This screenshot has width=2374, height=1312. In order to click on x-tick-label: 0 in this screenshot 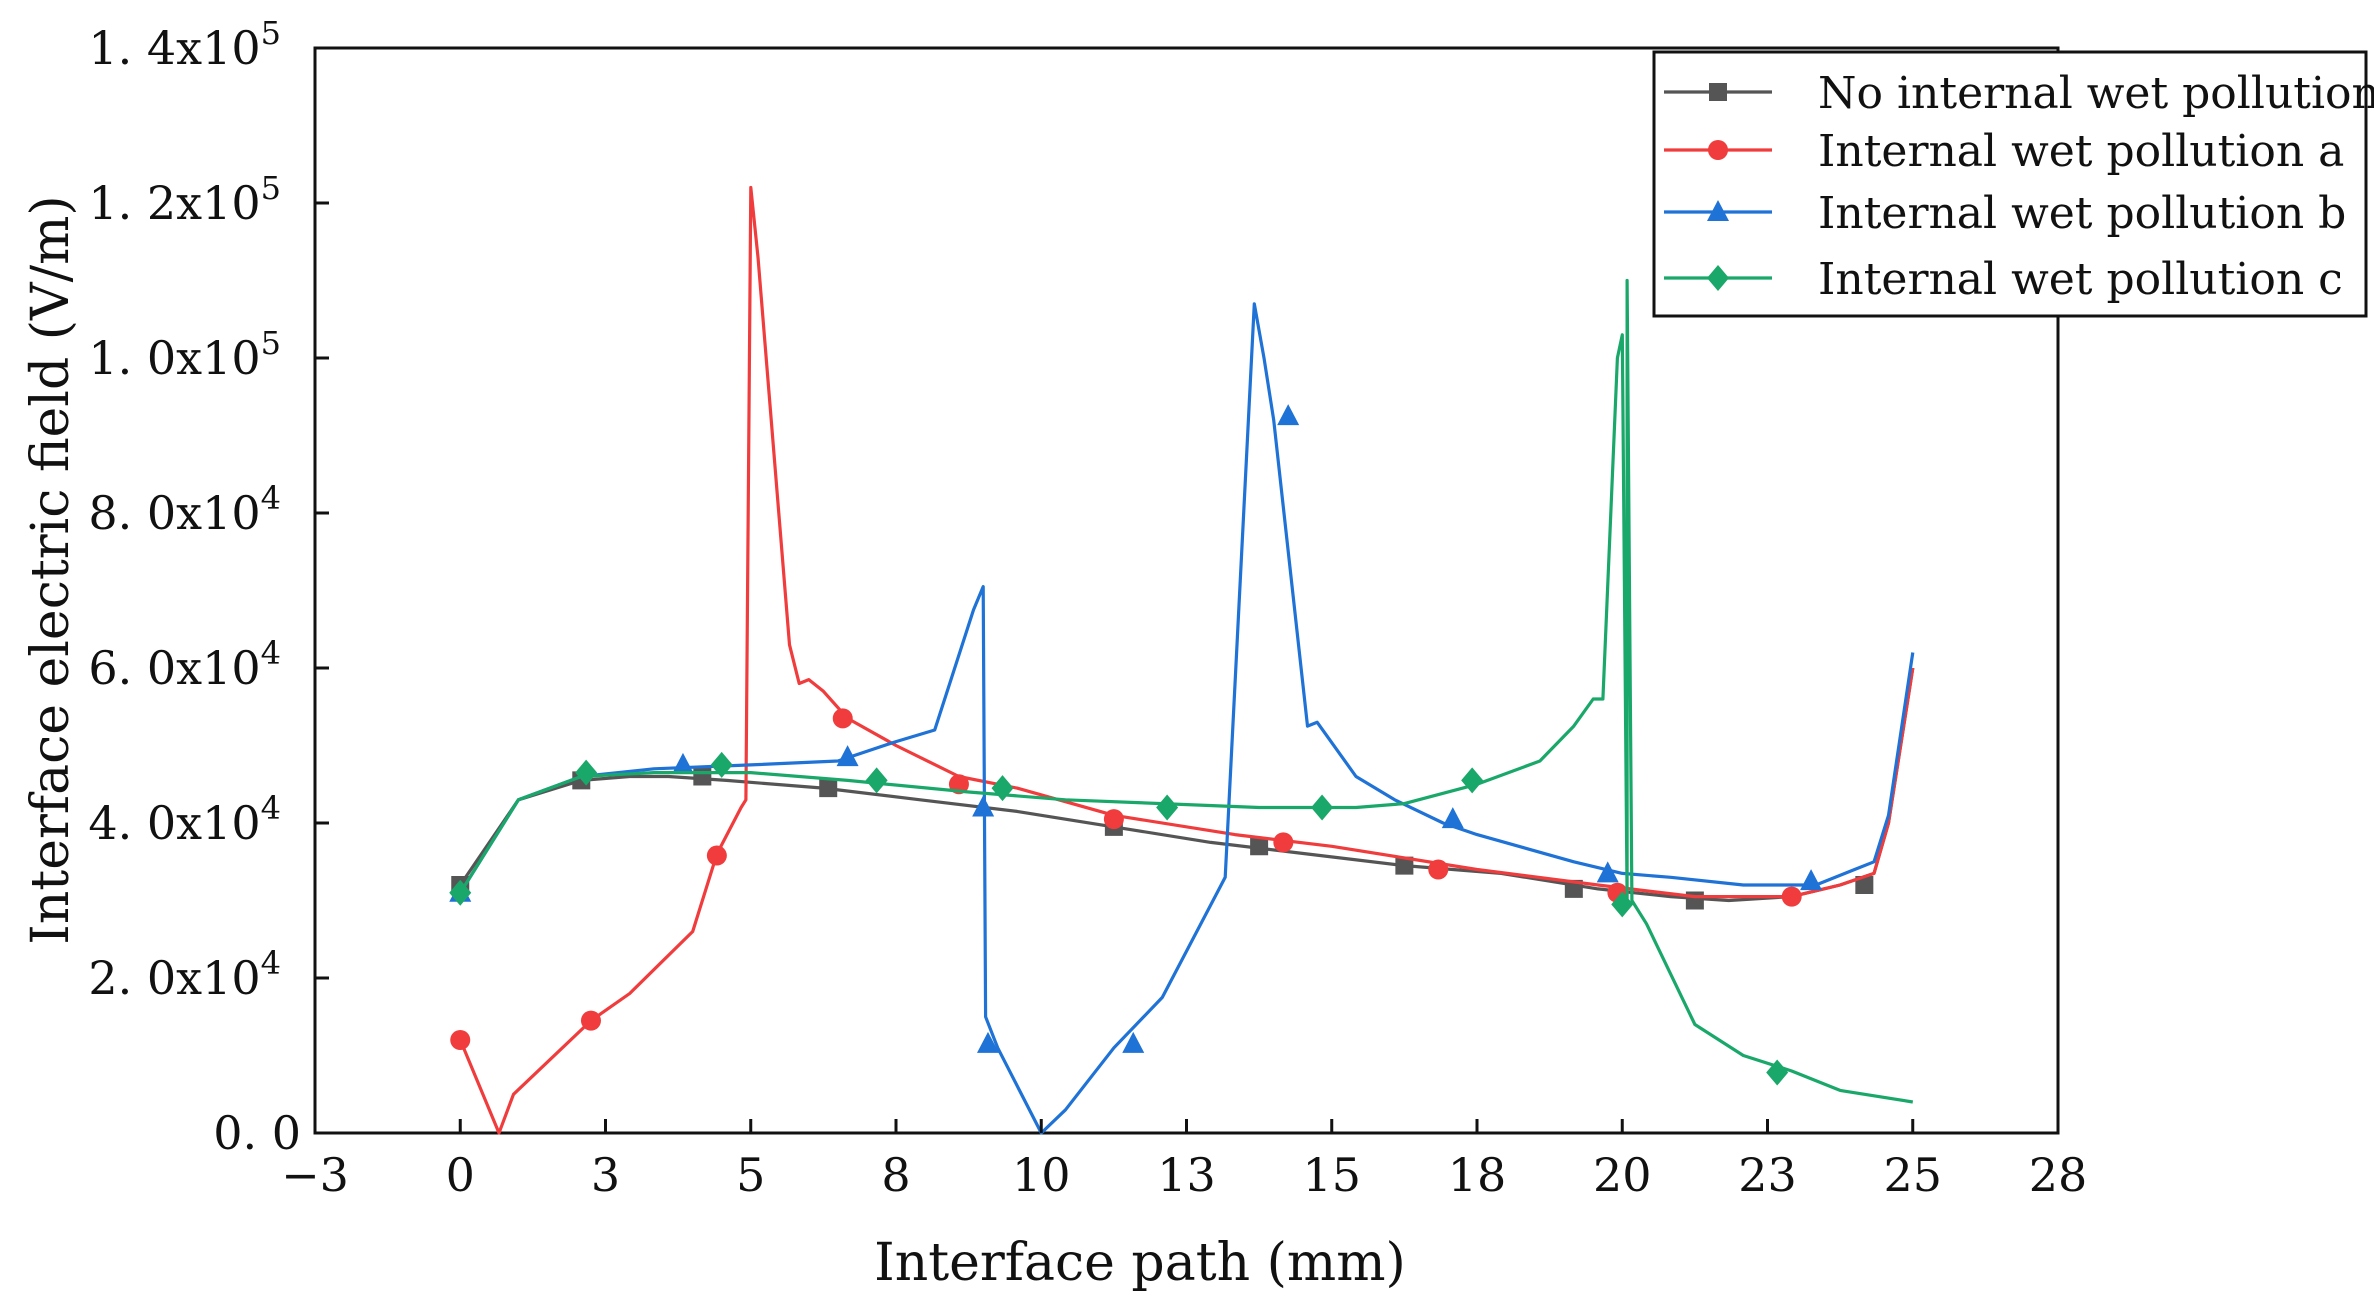, I will do `click(460, 1175)`.